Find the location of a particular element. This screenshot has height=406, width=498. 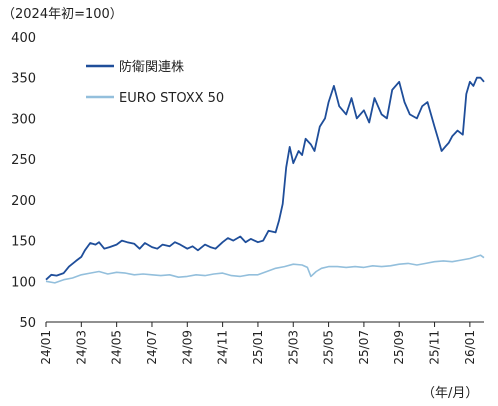

x-unit-label: （年/月） is located at coordinates (450, 393).